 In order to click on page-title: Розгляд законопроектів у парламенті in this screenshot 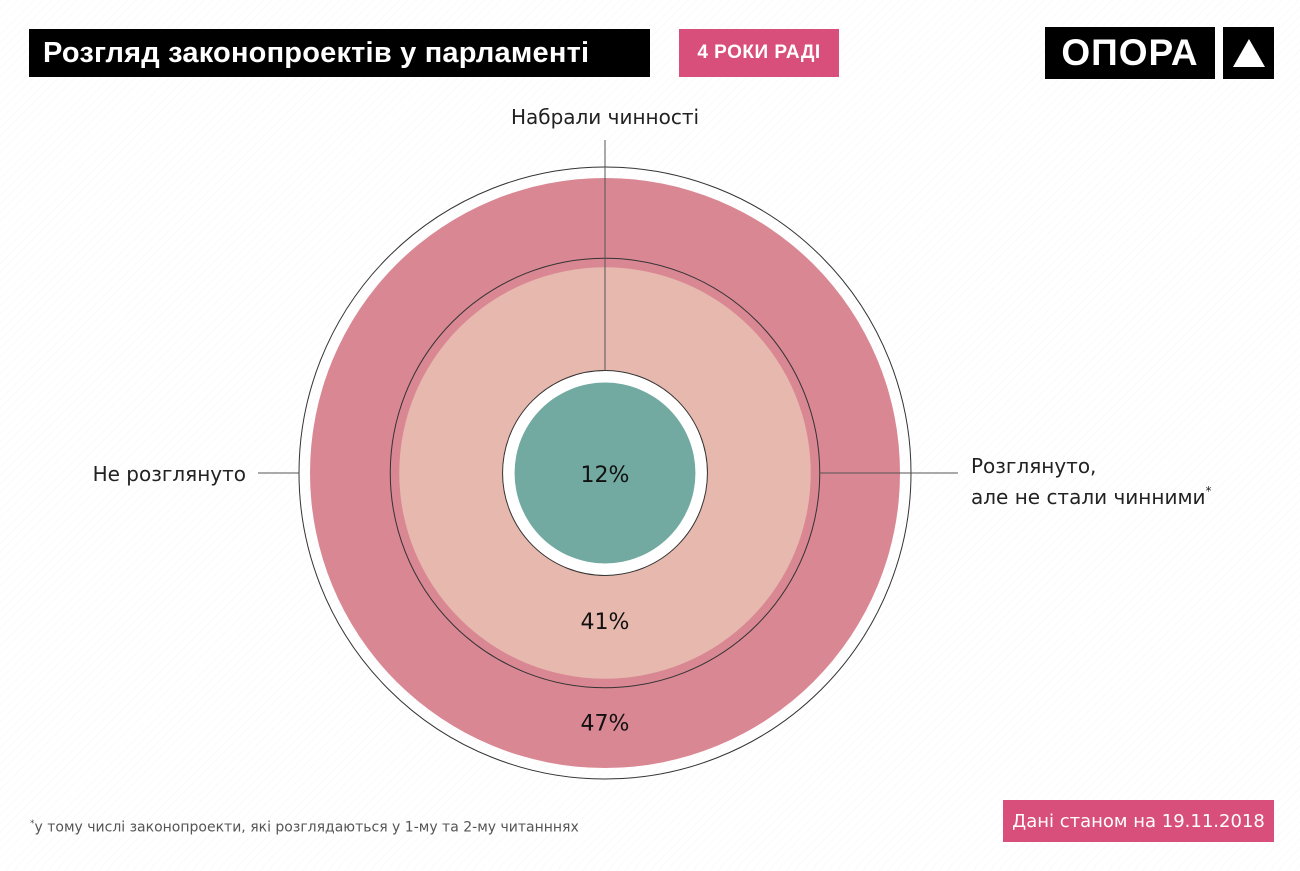, I will do `click(339, 53)`.